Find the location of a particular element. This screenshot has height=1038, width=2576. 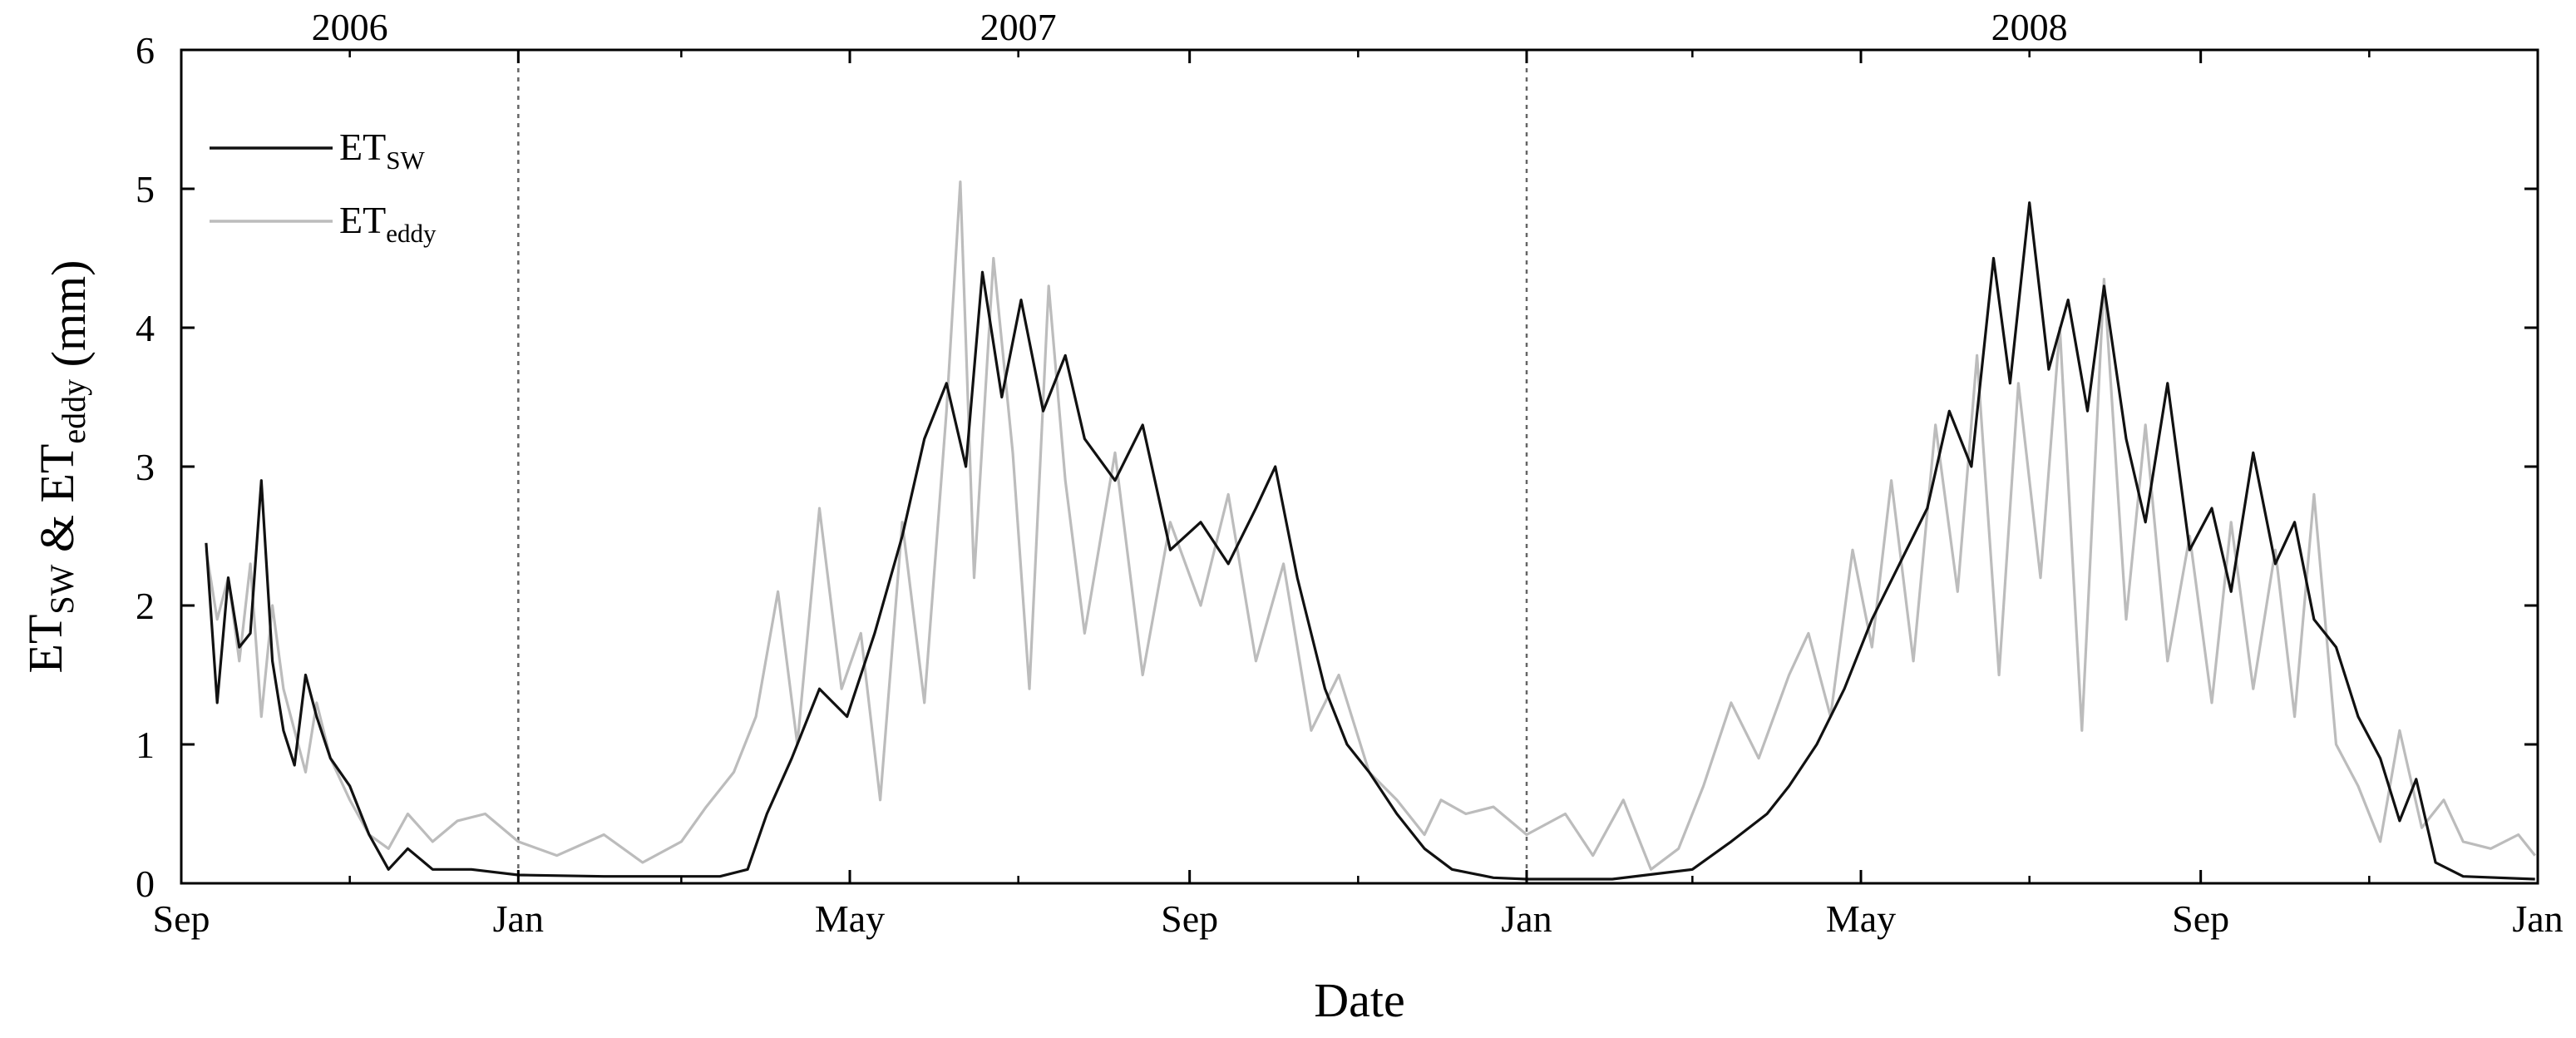

y-tick-labels: 0 1 2 3 4 5 6 is located at coordinates (145, 467).